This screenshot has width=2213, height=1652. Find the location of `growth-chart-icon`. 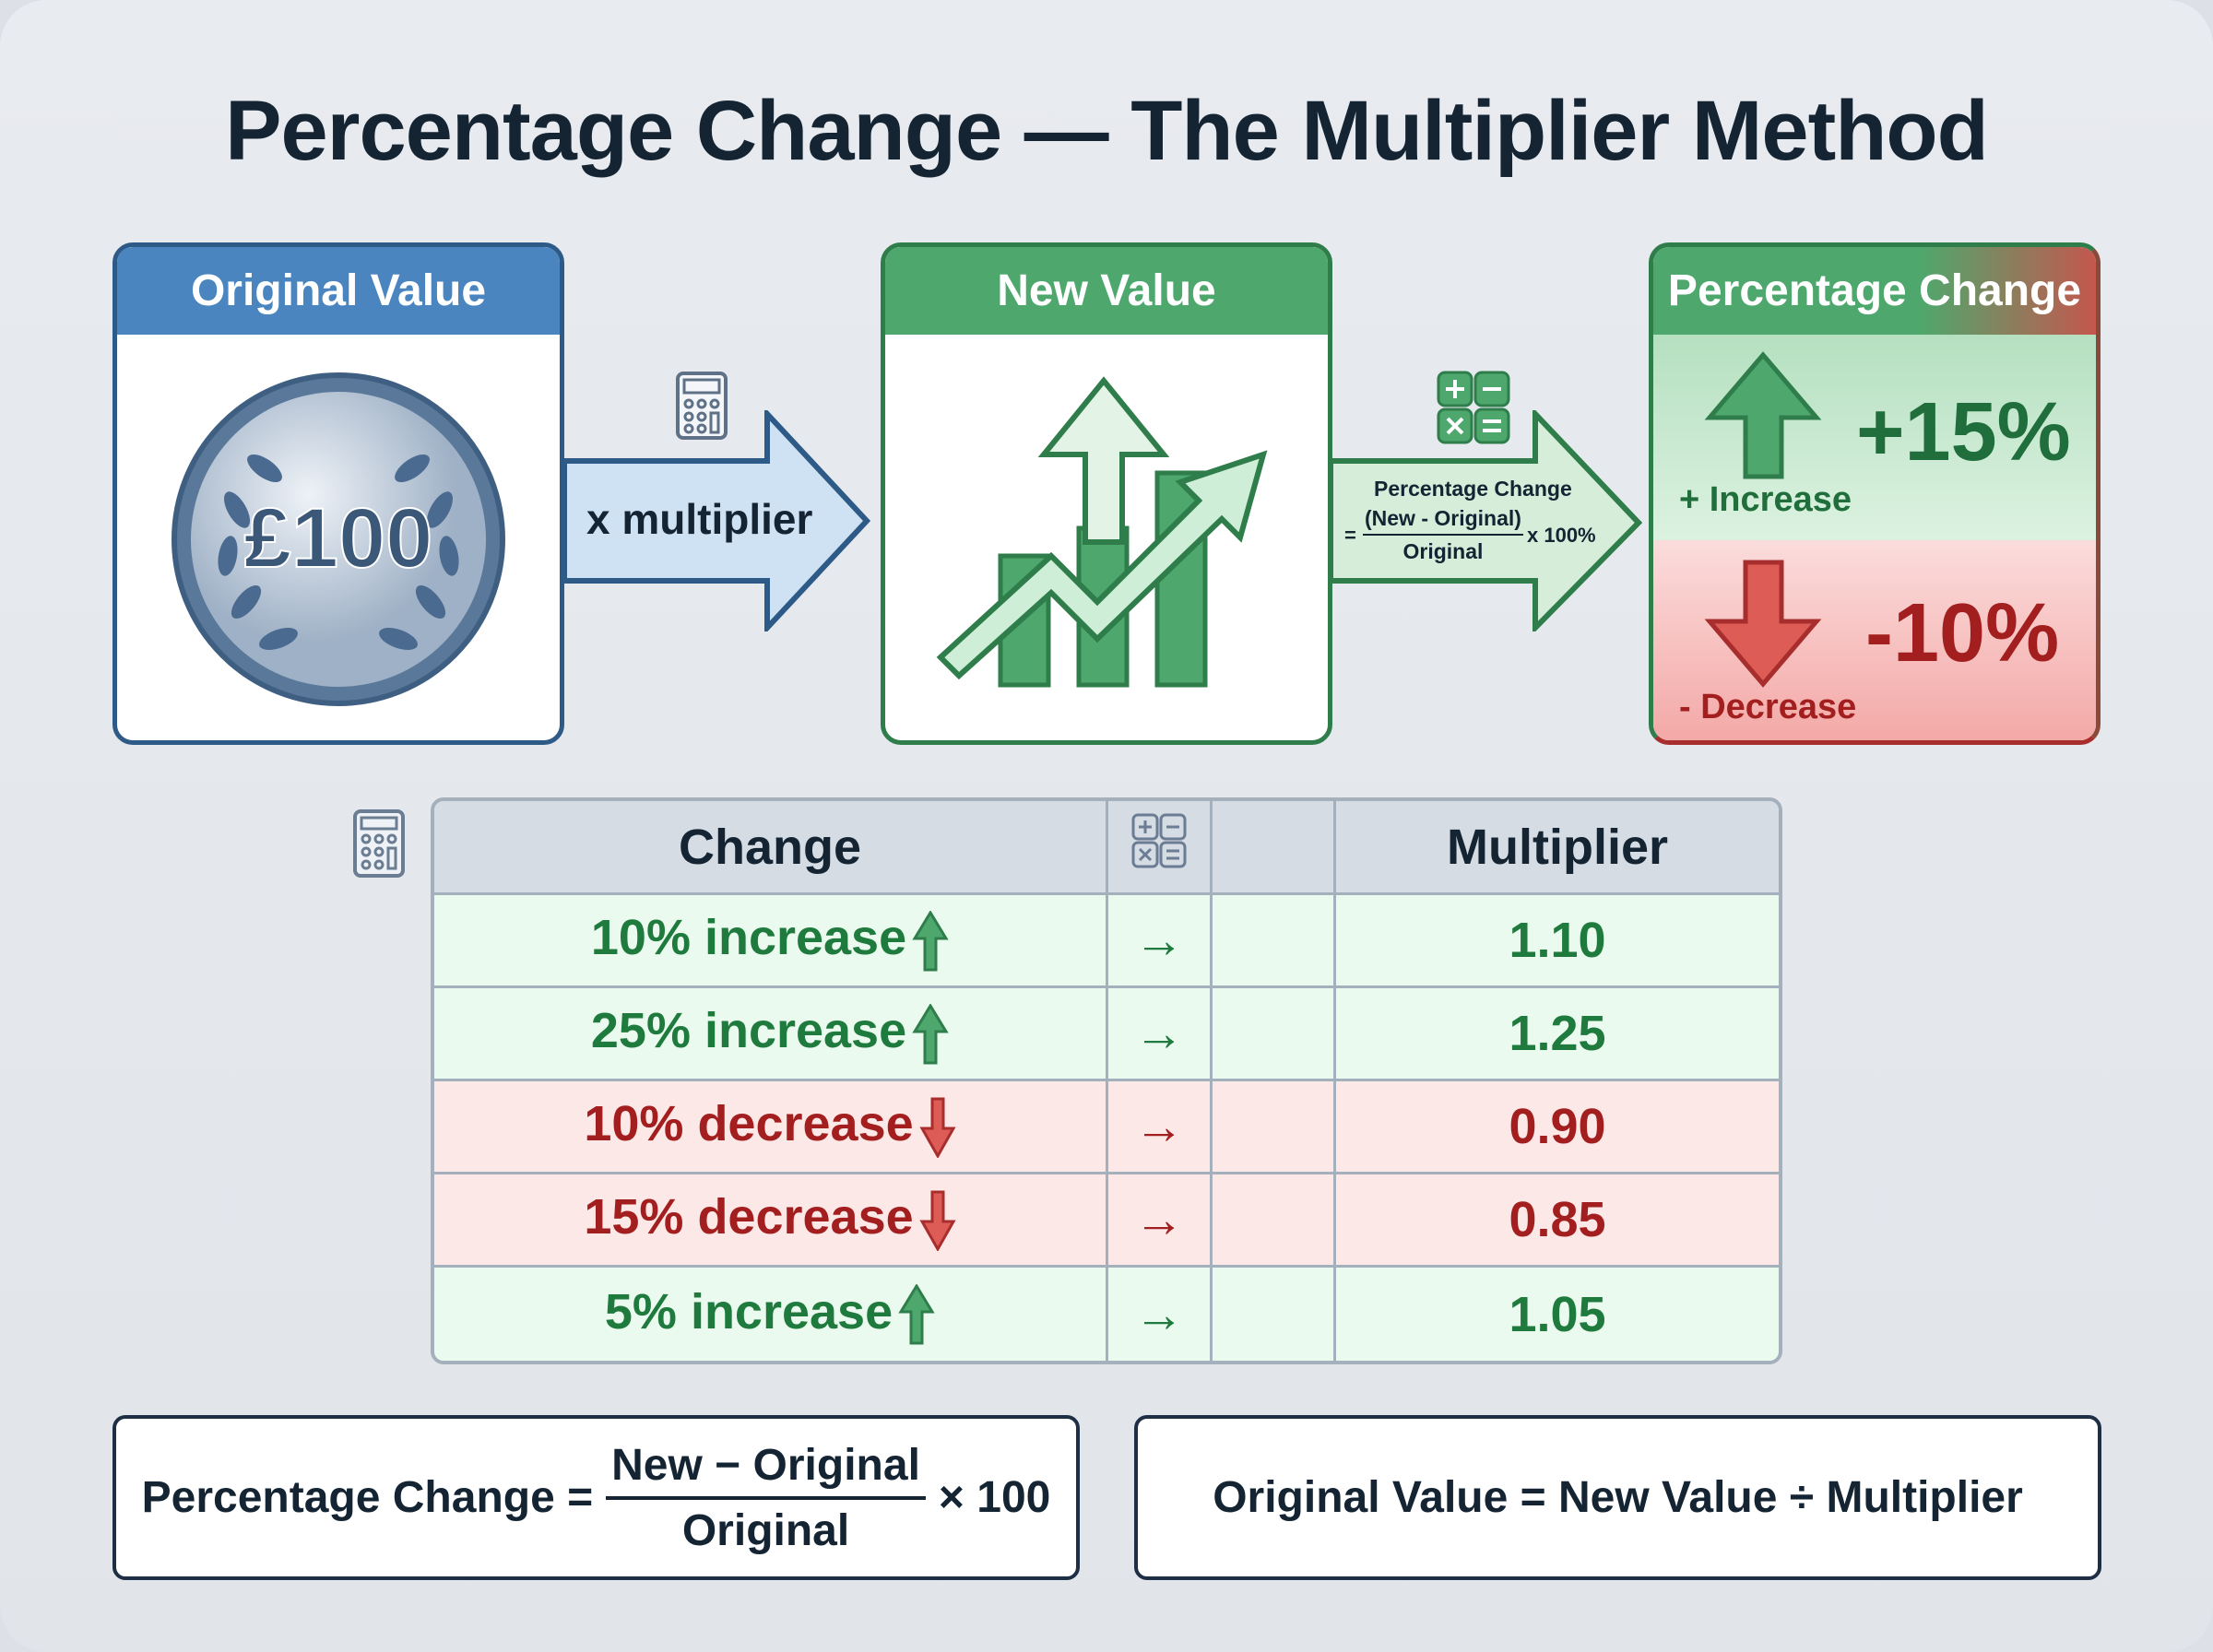

growth-chart-icon is located at coordinates (1102, 532).